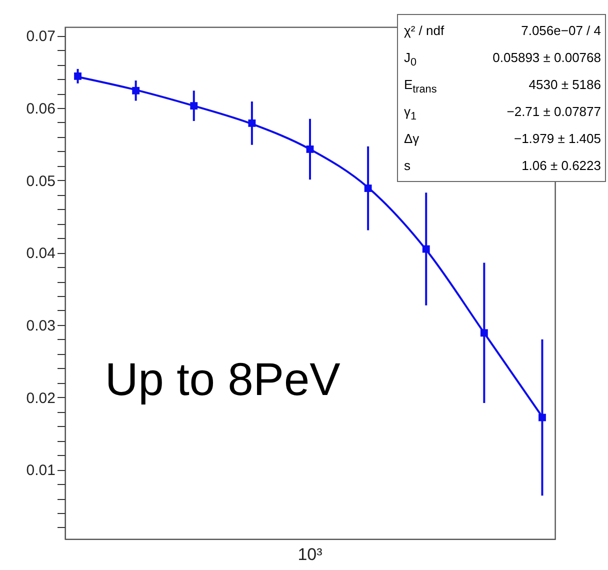 This screenshot has height=570, width=608. What do you see at coordinates (554, 112) in the screenshot?
I see `annotation: −2.71 ± 0.07877` at bounding box center [554, 112].